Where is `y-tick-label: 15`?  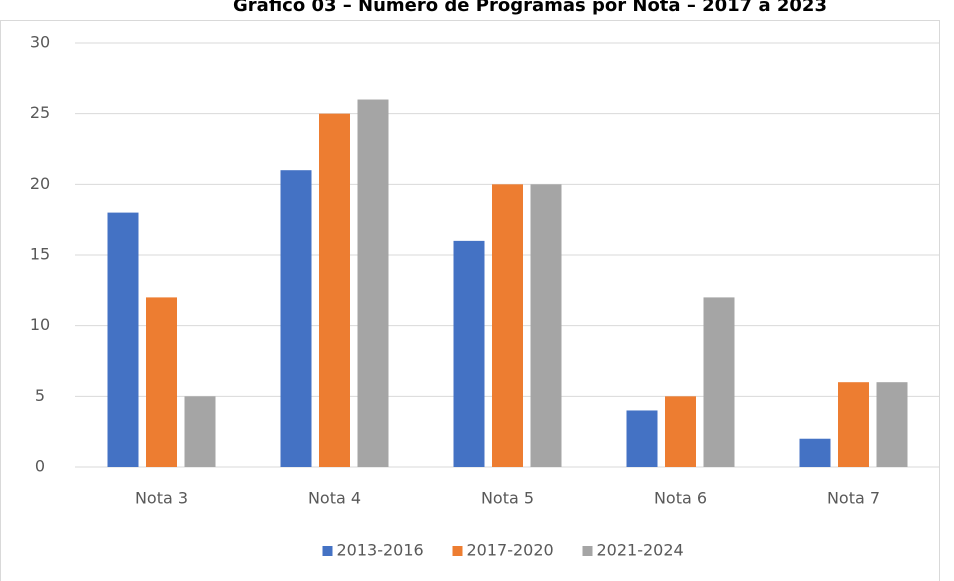
y-tick-label: 15 is located at coordinates (40, 254).